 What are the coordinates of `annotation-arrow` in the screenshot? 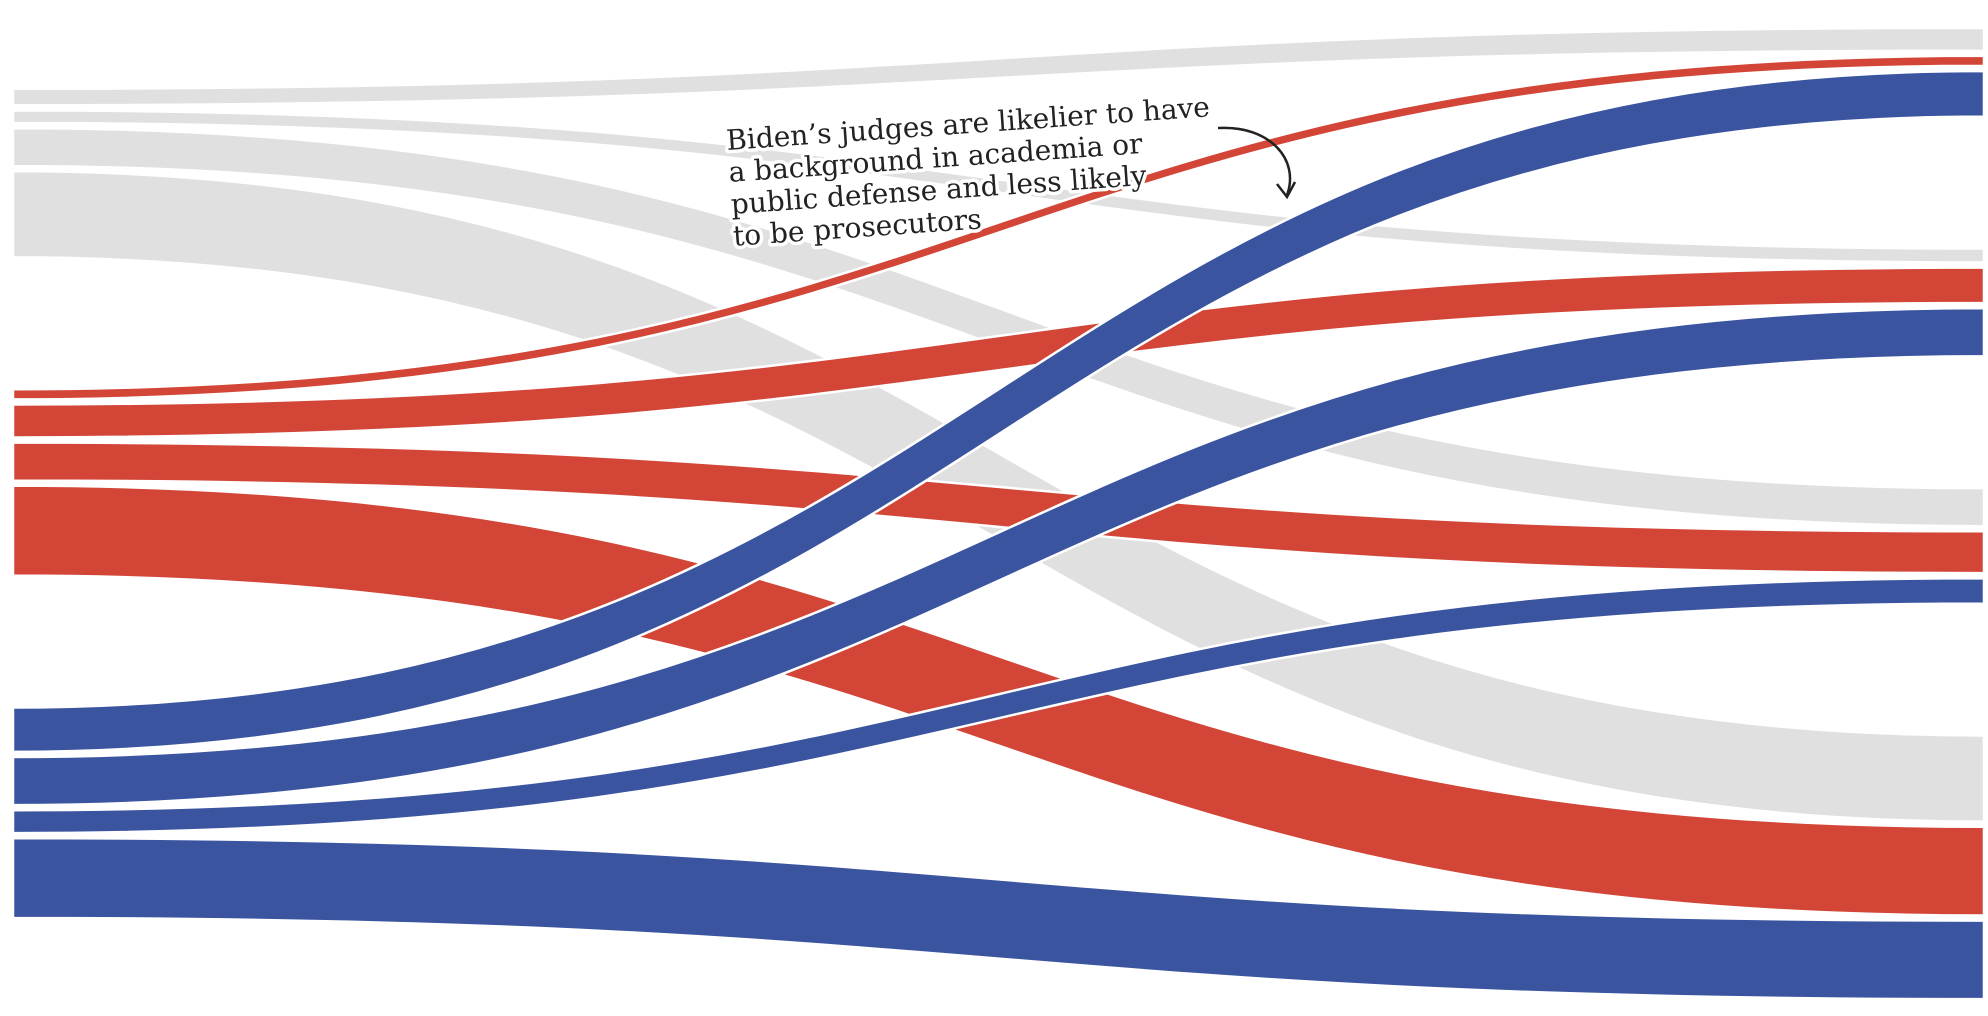 It's located at (1254, 161).